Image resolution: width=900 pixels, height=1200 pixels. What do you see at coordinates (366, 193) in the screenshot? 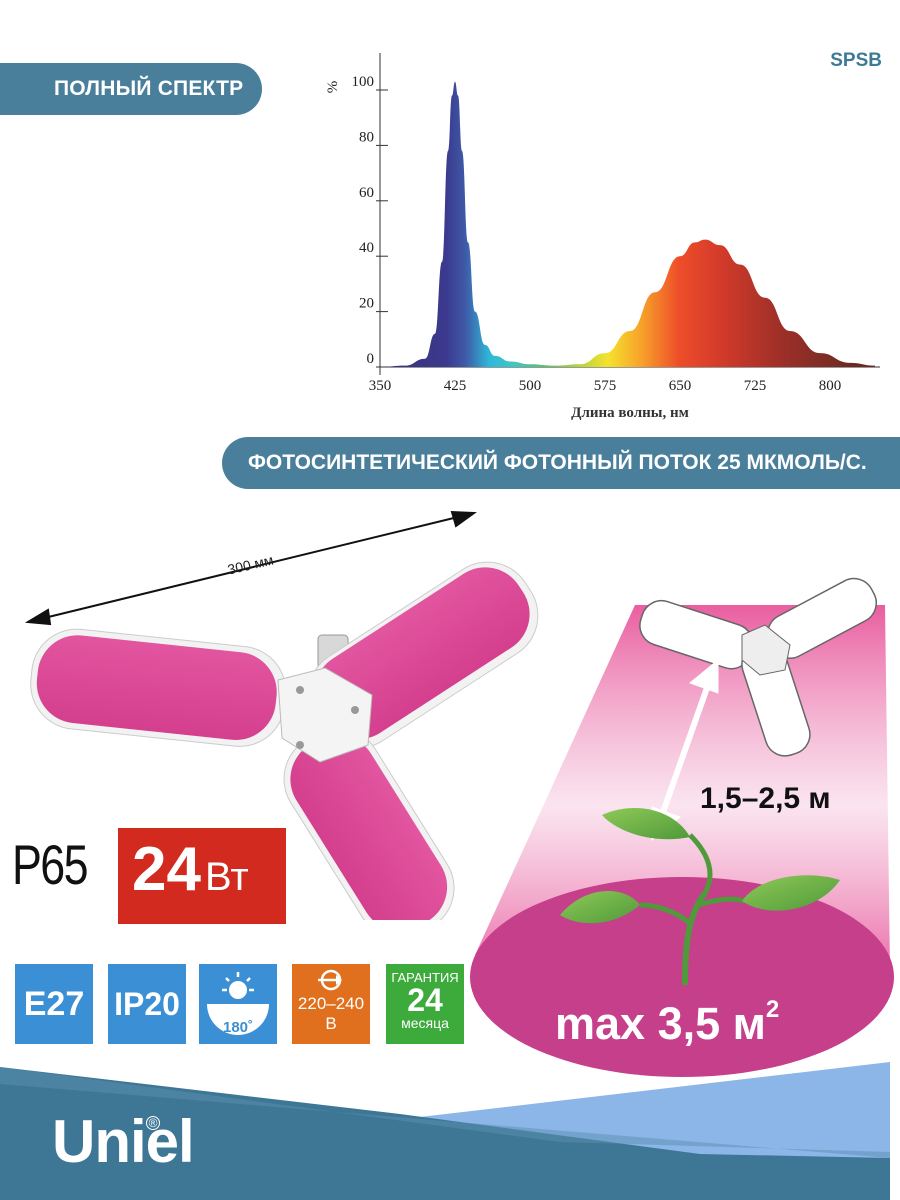
I see `y-tick-label: 60` at bounding box center [366, 193].